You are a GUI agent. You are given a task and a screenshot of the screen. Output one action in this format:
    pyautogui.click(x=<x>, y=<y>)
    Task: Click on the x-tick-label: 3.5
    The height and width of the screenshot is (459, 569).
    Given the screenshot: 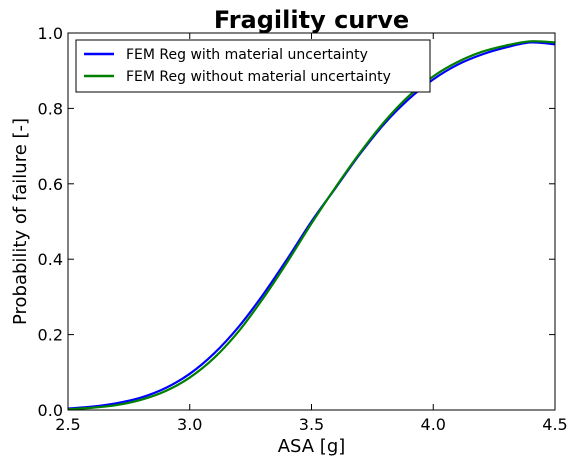 What is the action you would take?
    pyautogui.click(x=311, y=424)
    